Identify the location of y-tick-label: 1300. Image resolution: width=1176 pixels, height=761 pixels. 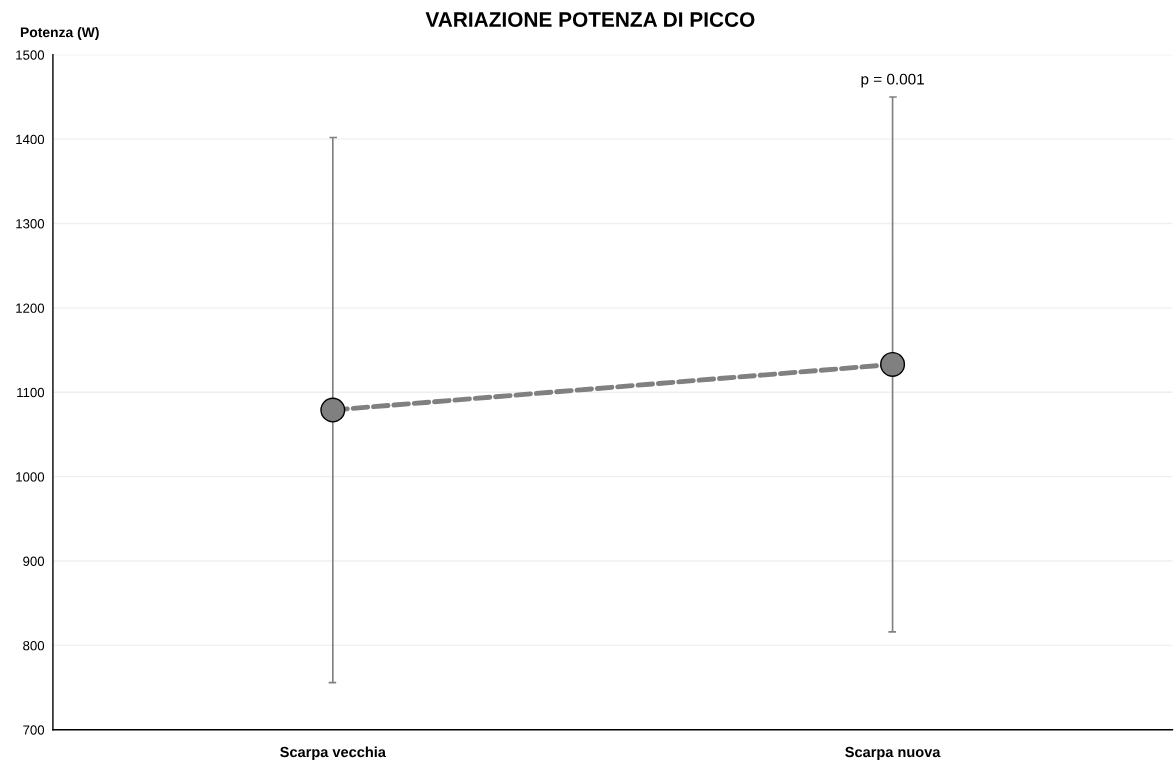
(30, 224).